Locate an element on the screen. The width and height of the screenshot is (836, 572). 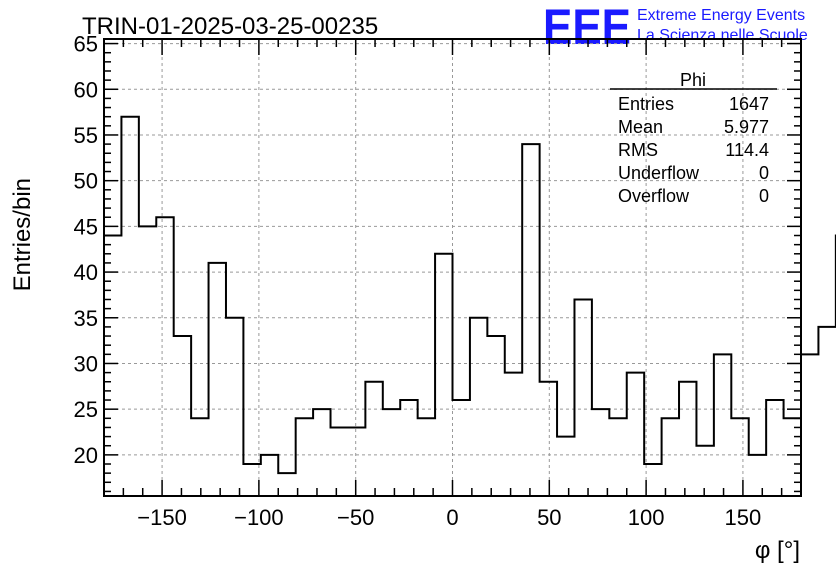
y-tick-label: 40 is located at coordinates (86, 272).